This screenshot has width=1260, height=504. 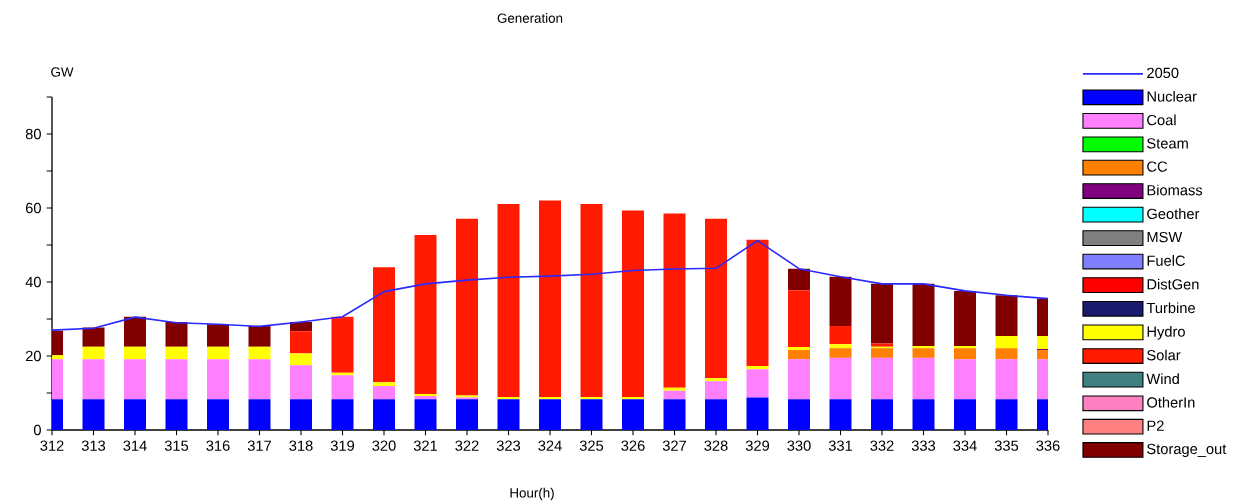 What do you see at coordinates (1166, 260) in the screenshot?
I see `legend-label: FuelC` at bounding box center [1166, 260].